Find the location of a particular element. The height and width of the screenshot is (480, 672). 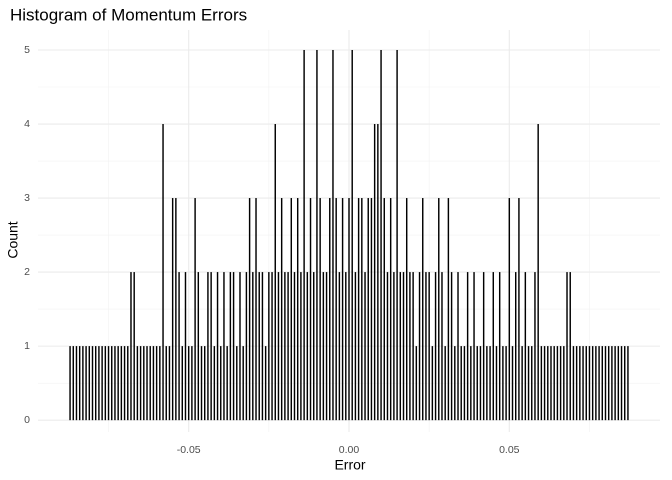

y-tick-label: 0 is located at coordinates (27, 420).